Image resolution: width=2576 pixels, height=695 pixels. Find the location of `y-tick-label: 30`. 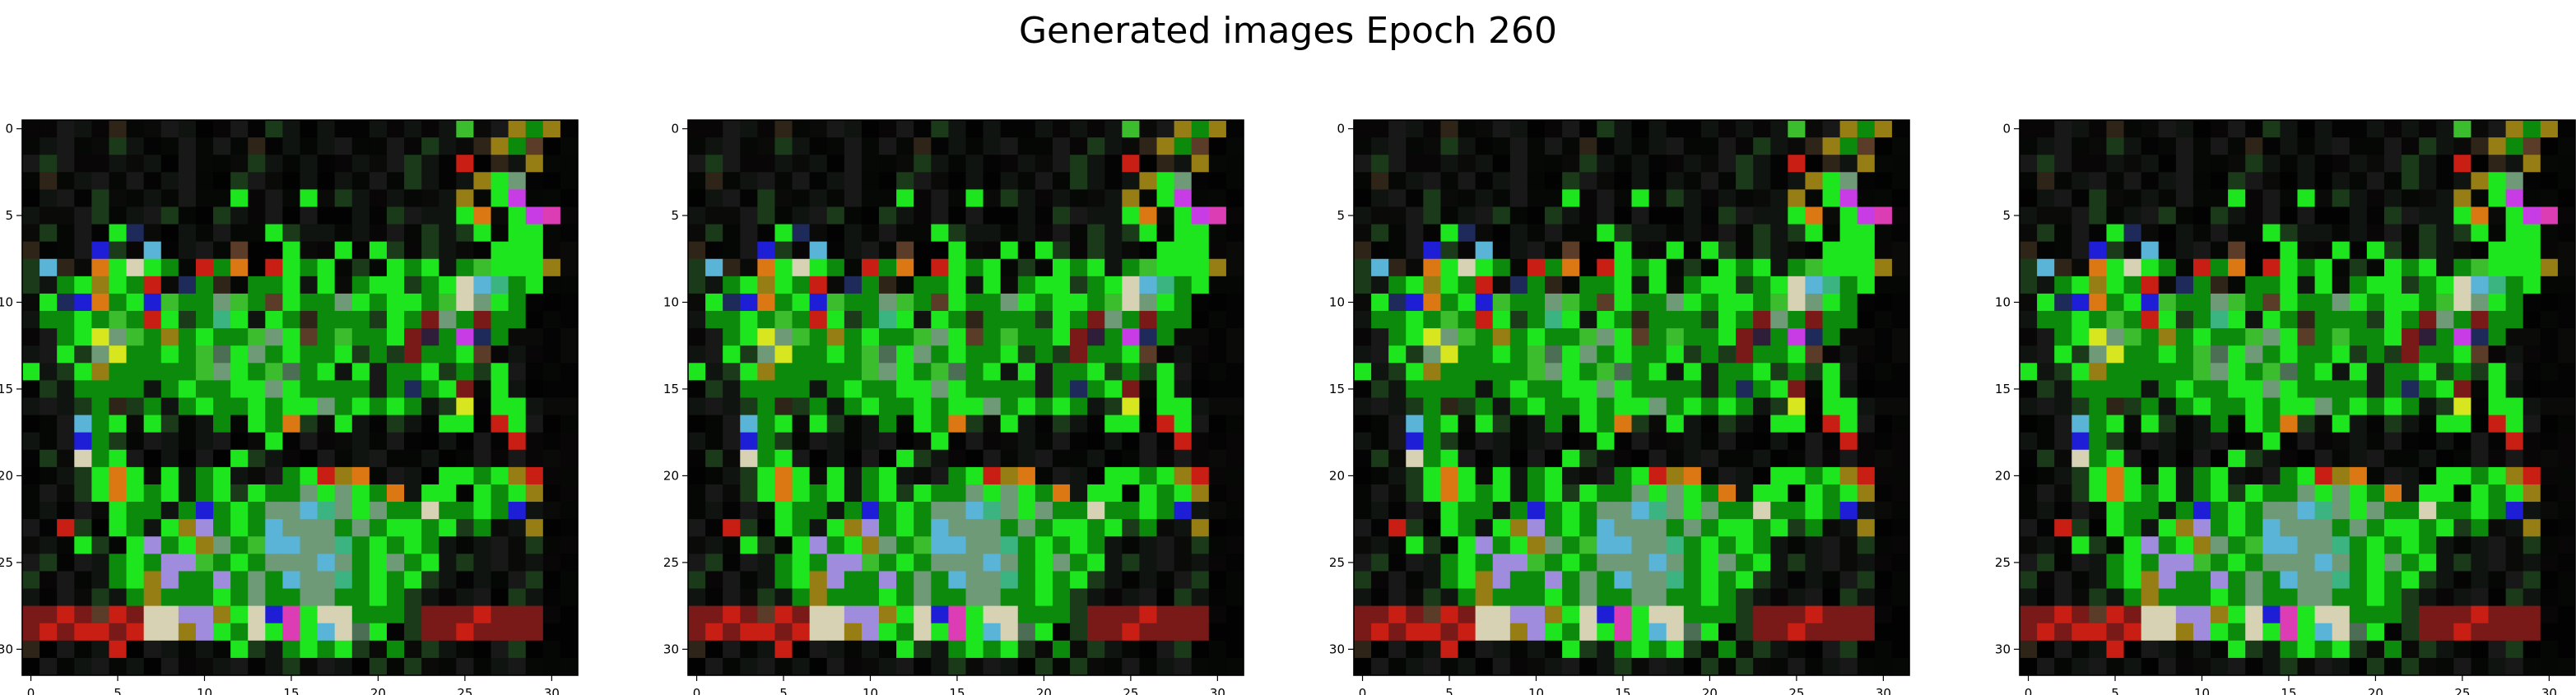

y-tick-label: 30 is located at coordinates (2003, 649).